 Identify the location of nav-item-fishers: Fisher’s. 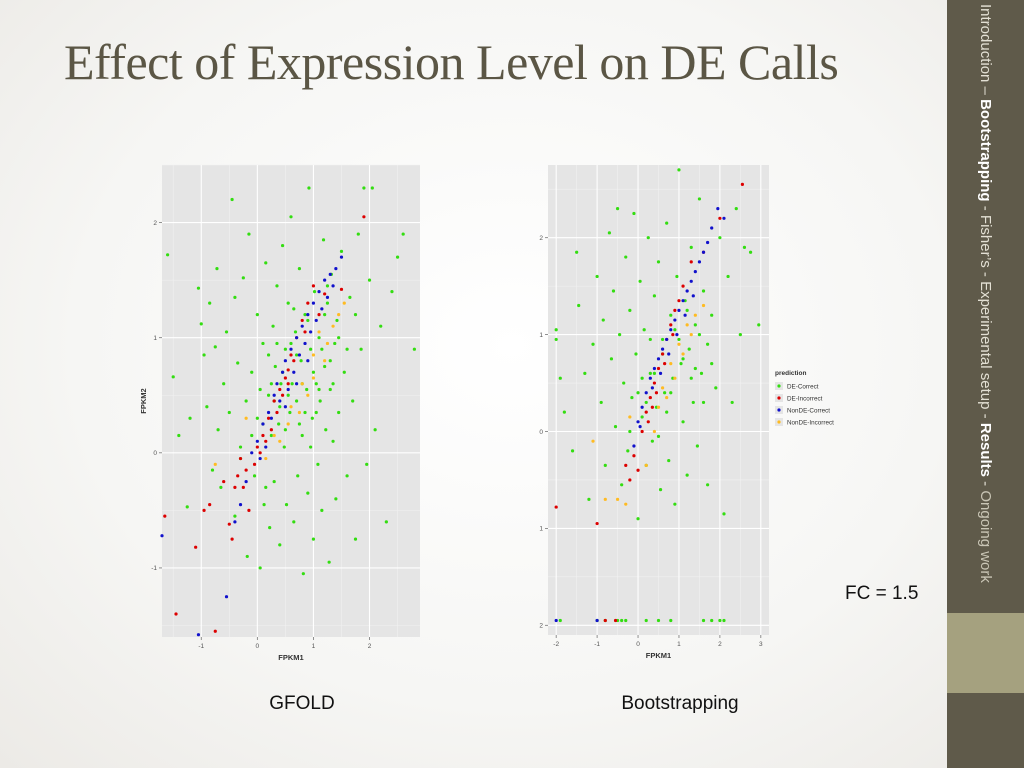
(985, 241).